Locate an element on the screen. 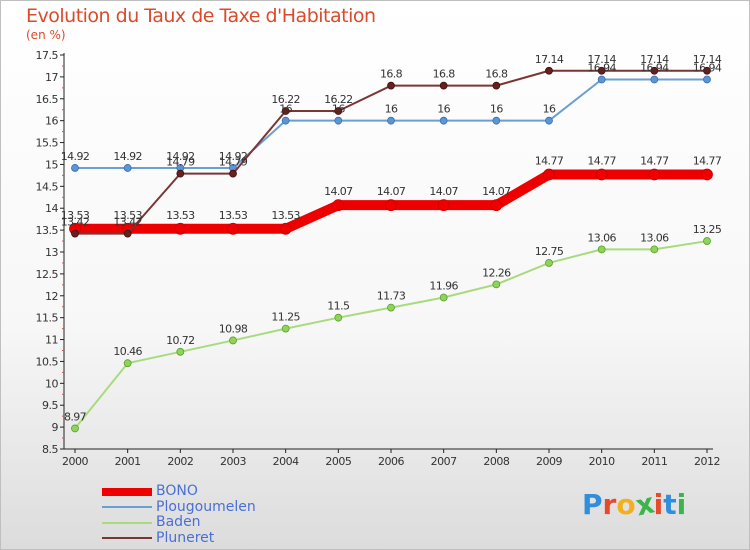  legend-item-baden: Baden is located at coordinates (179, 522).